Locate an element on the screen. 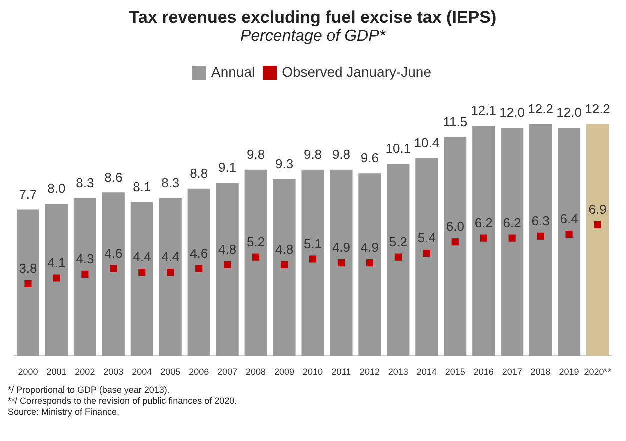 Image resolution: width=626 pixels, height=441 pixels. data-label: 5.1 is located at coordinates (313, 244).